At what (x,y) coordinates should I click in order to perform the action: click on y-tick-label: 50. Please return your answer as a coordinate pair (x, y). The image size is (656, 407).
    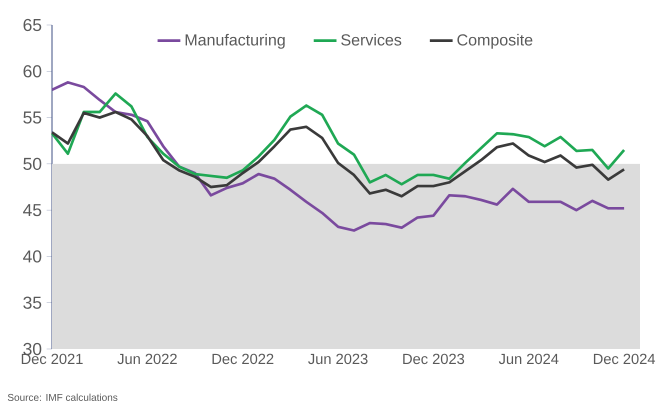
    Looking at the image, I should click on (32, 164).